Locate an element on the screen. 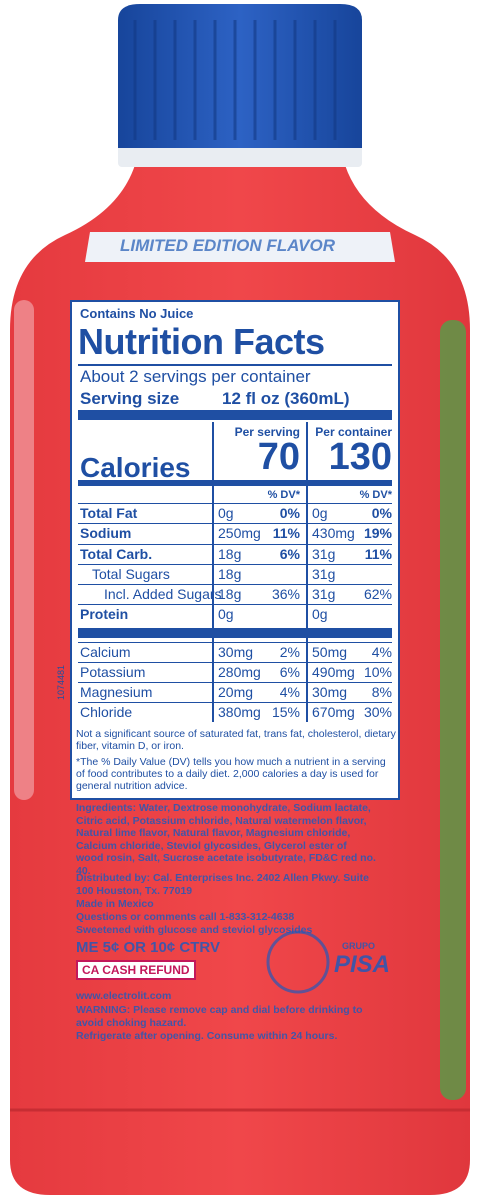 The width and height of the screenshot is (481, 1200). origin: Made in Mexico is located at coordinates (115, 904).